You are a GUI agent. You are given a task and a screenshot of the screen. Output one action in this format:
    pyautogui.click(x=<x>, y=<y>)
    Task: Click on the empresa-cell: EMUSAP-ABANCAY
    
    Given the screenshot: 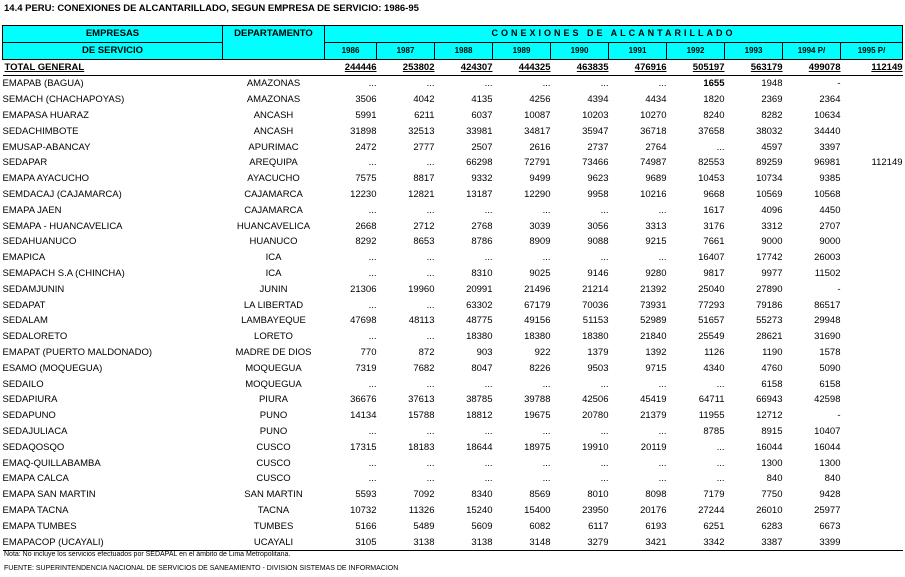 What is the action you would take?
    pyautogui.click(x=46, y=147)
    